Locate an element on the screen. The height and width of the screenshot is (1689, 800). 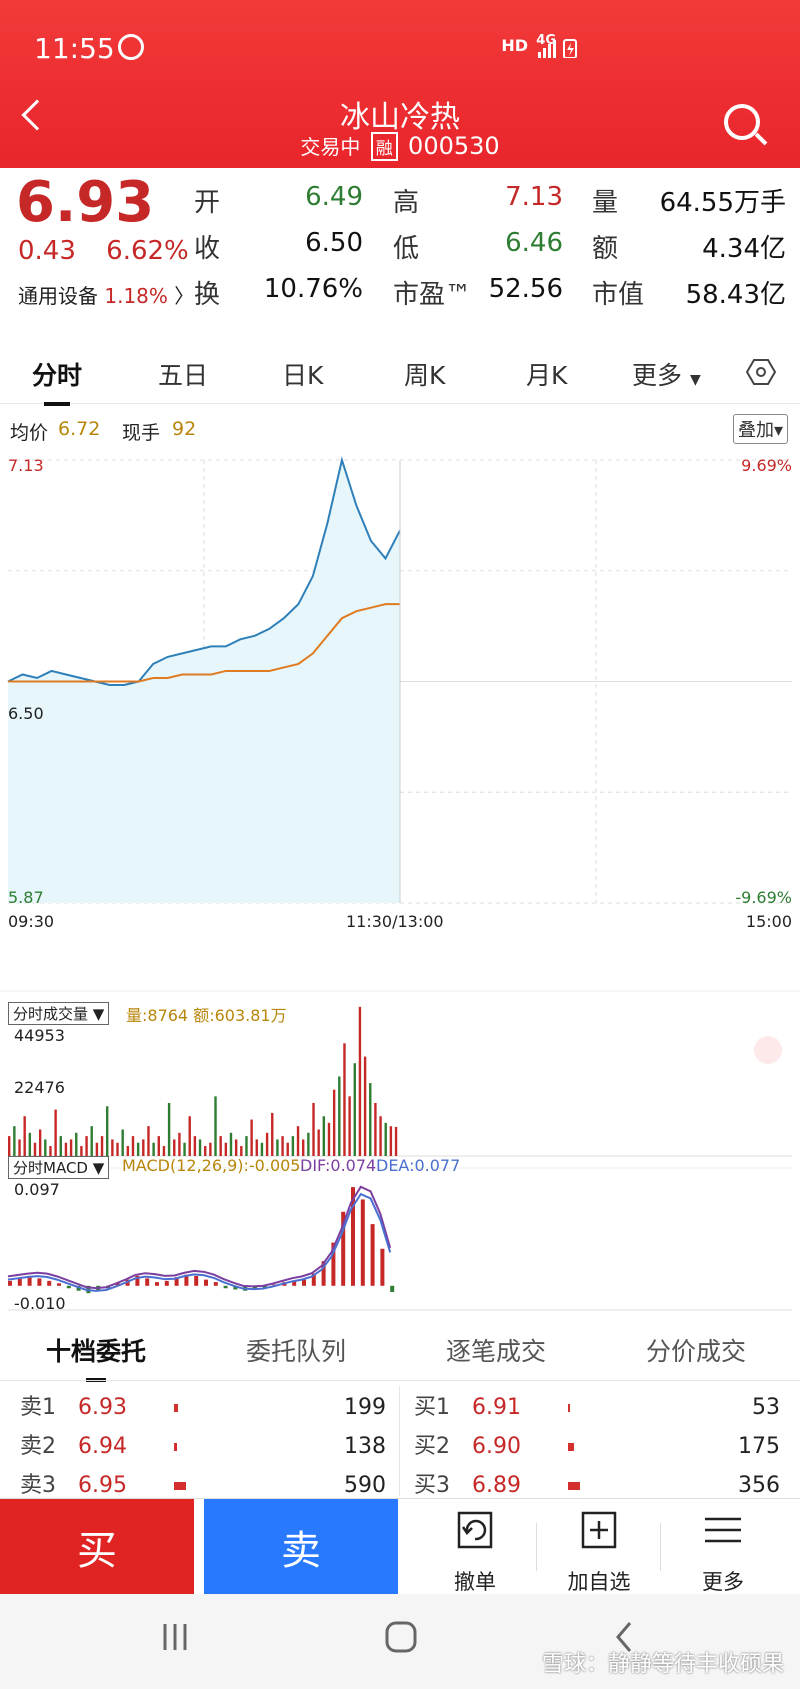
settings-hexagon-icon is located at coordinates (761, 372).